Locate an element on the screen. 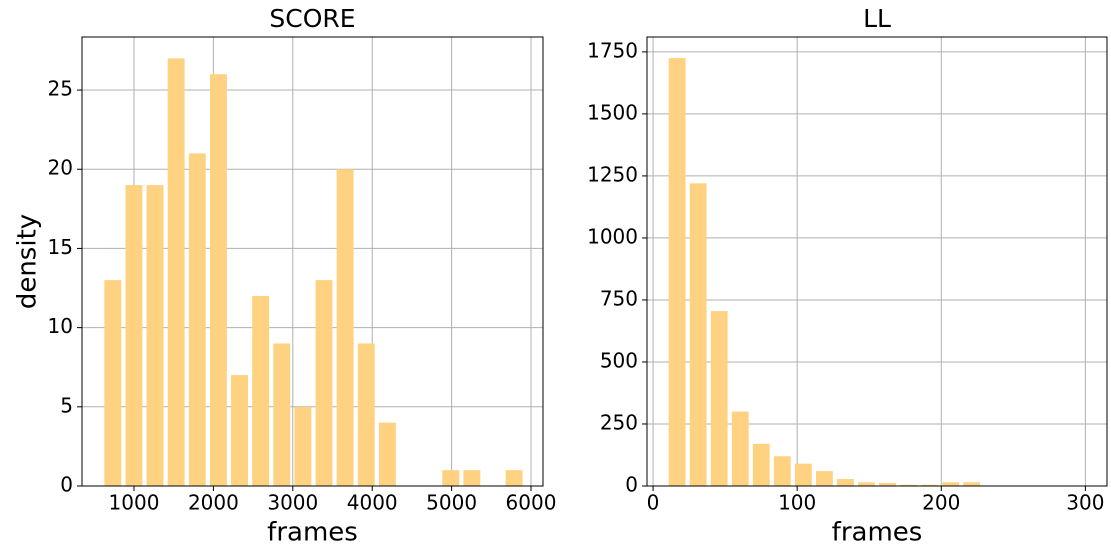 The width and height of the screenshot is (1111, 550). y-tick-label: 5 is located at coordinates (66, 405).